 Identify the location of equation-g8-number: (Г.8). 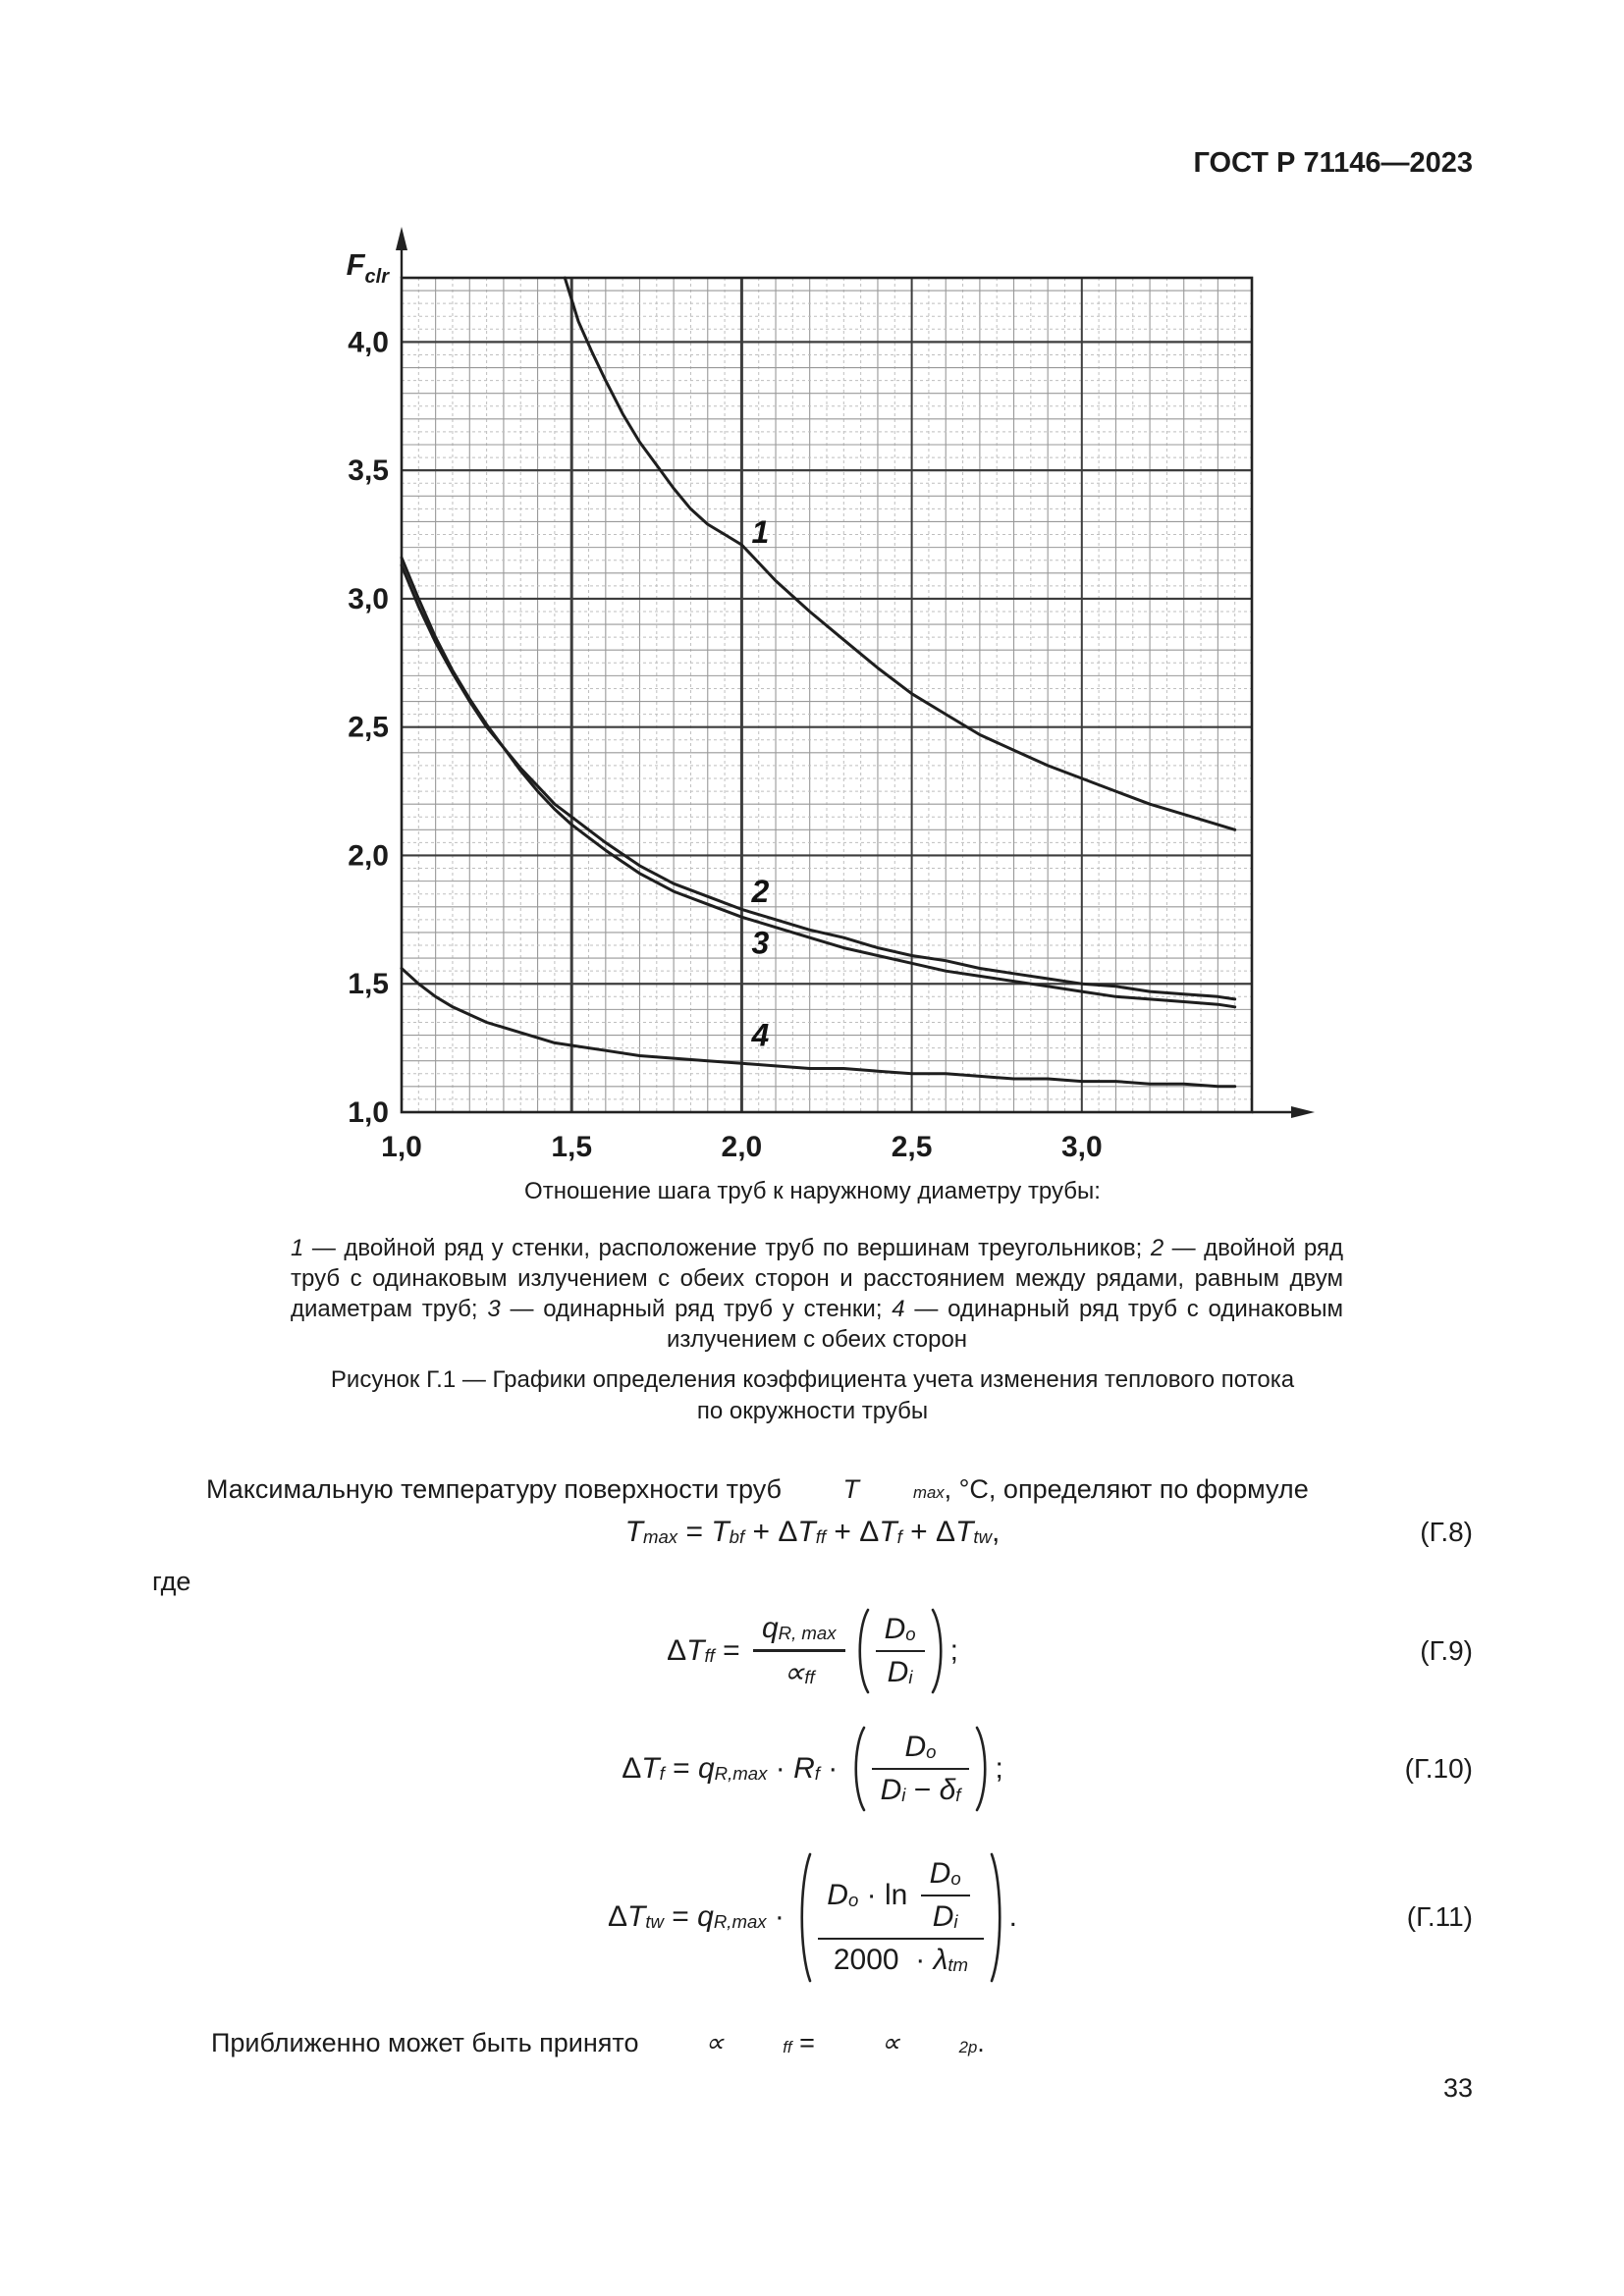
(1446, 1532).